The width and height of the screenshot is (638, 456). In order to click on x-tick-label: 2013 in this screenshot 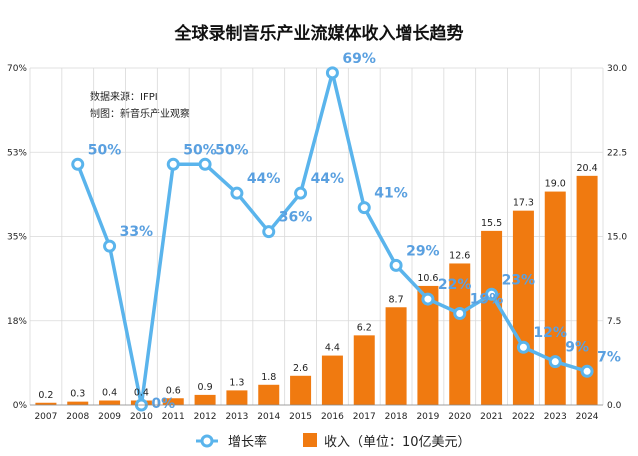, I will do `click(236, 417)`.